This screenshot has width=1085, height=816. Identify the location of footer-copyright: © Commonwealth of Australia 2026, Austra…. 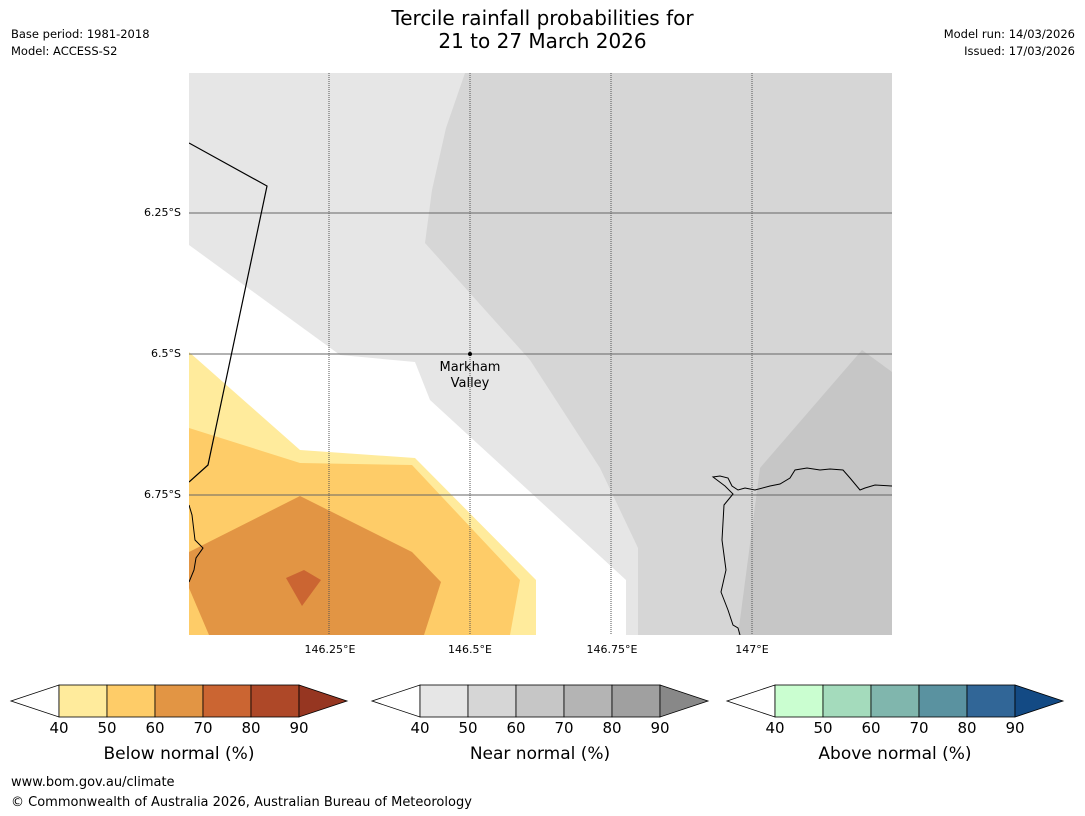
(241, 802).